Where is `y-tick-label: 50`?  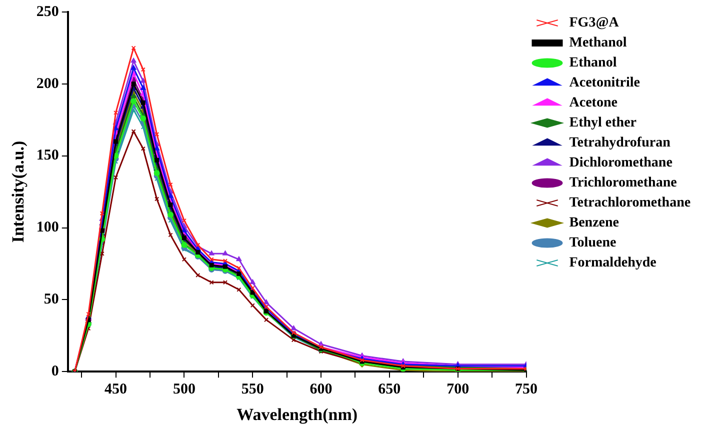
y-tick-label: 50 is located at coordinates (51, 300).